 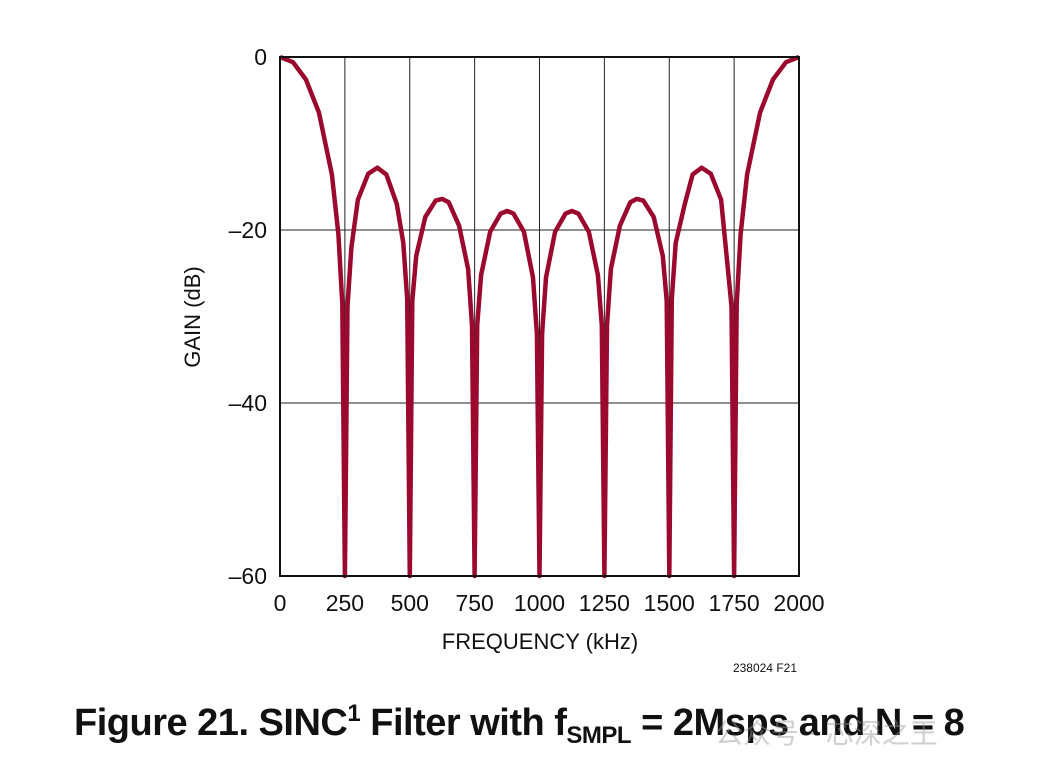 I want to click on x-tick-label: 750, so click(x=474, y=603).